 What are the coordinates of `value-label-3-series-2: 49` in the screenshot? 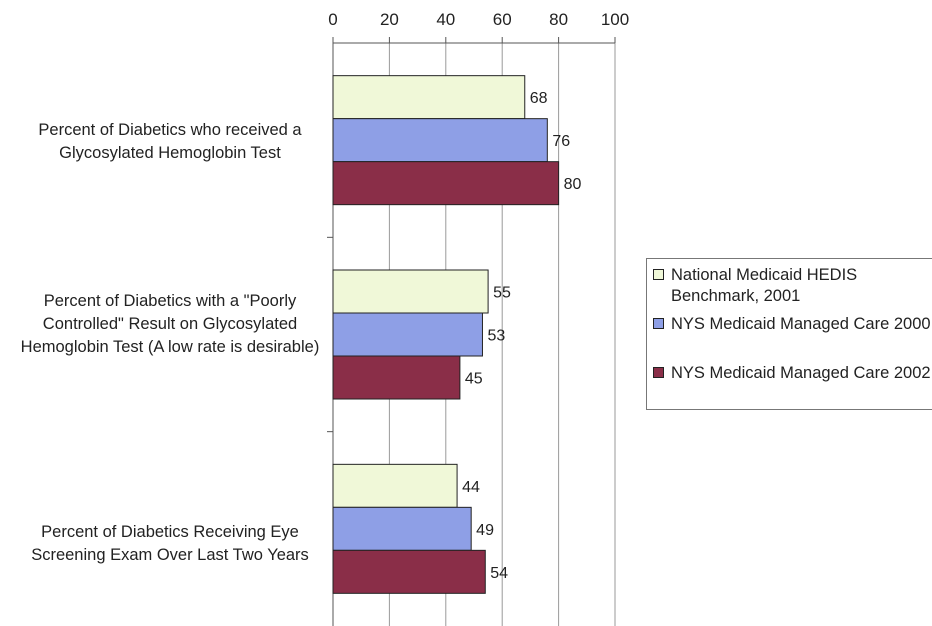 It's located at (485, 530).